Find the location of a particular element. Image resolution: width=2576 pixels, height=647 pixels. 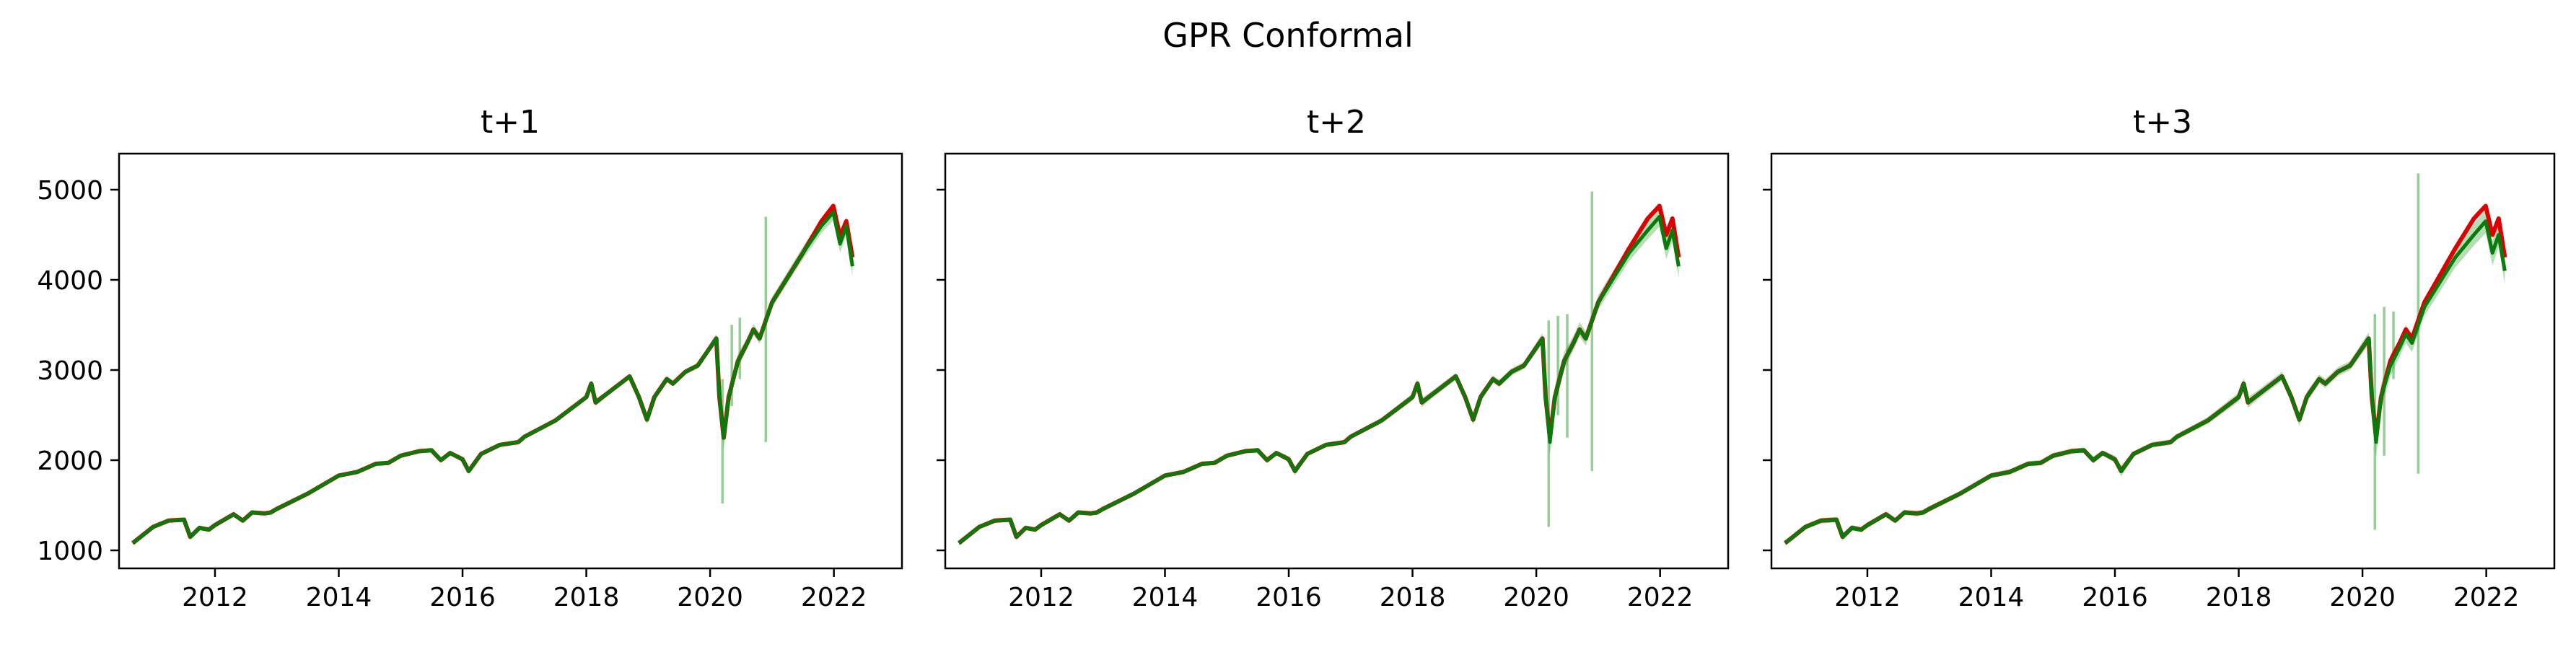

panel-3-title: t+3 is located at coordinates (2162, 123).